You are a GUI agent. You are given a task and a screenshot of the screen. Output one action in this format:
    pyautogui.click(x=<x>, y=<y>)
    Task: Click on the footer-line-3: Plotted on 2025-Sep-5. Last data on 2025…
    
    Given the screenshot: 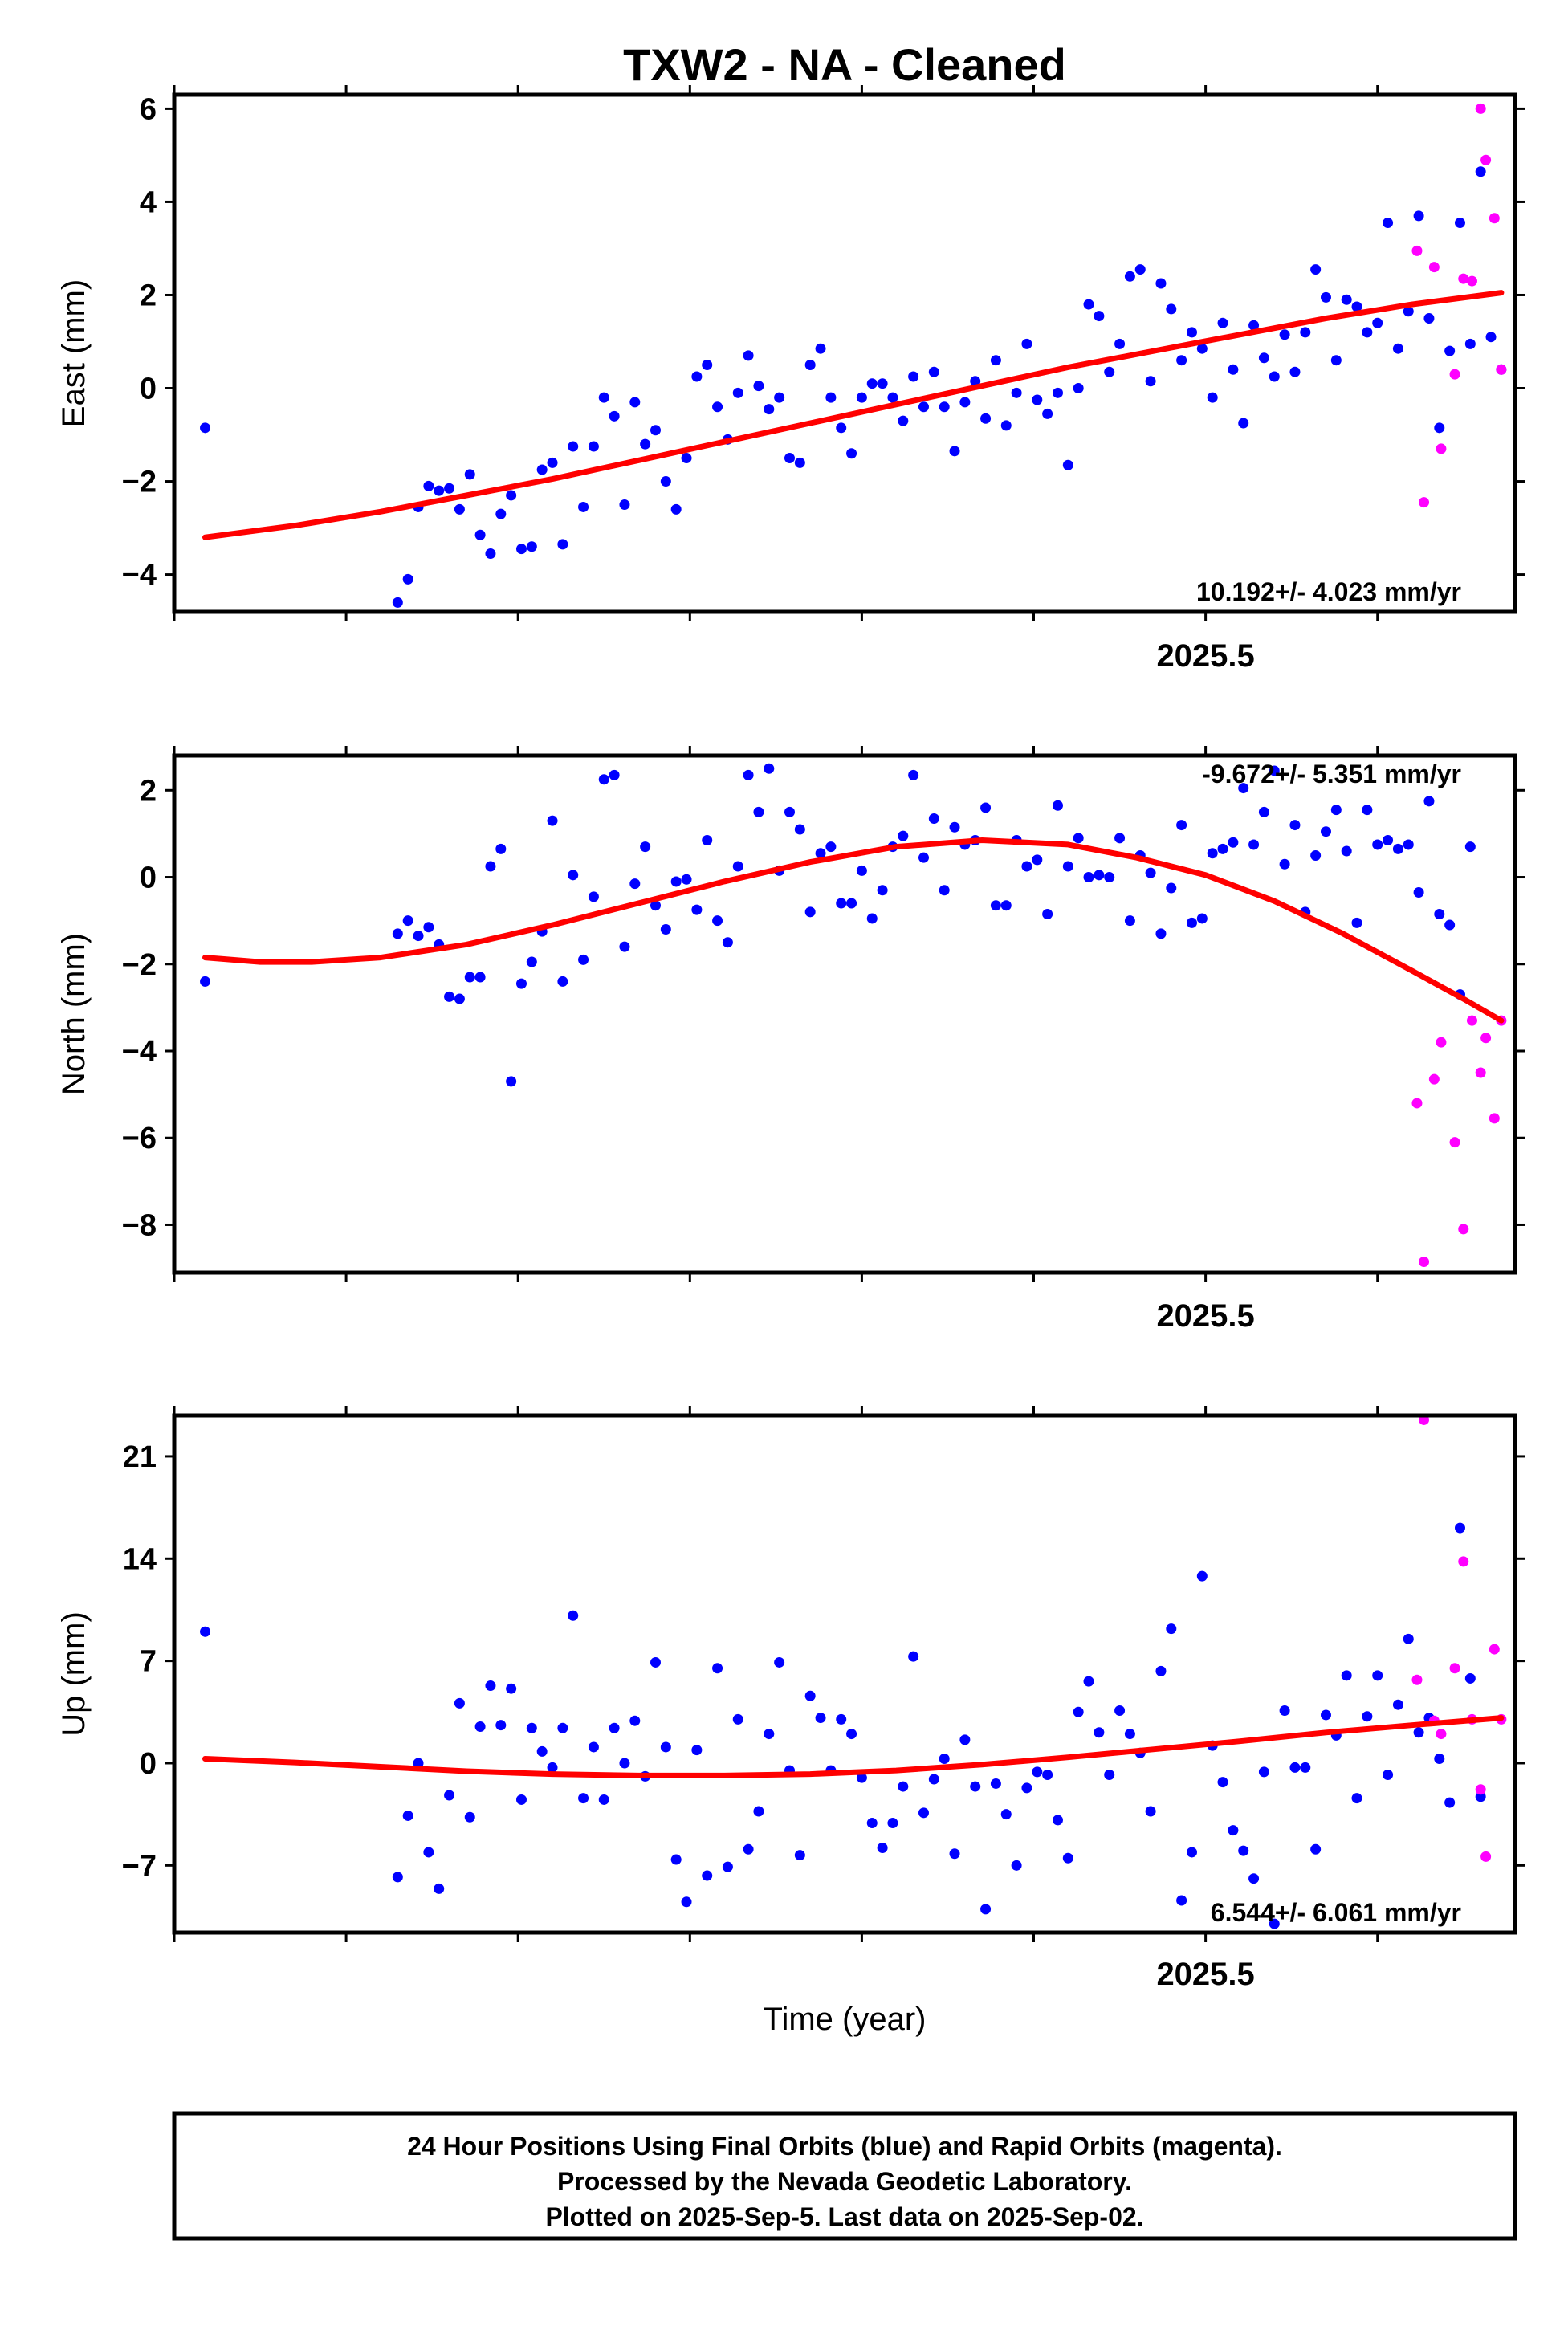 What is the action you would take?
    pyautogui.click(x=844, y=2216)
    